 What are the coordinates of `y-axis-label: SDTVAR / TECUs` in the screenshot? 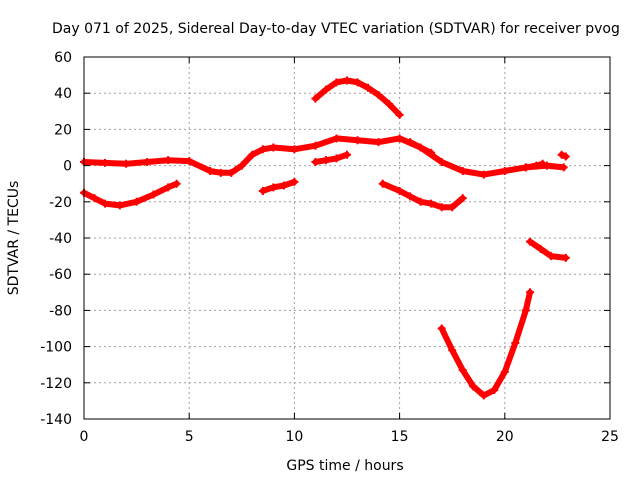 It's located at (14, 238).